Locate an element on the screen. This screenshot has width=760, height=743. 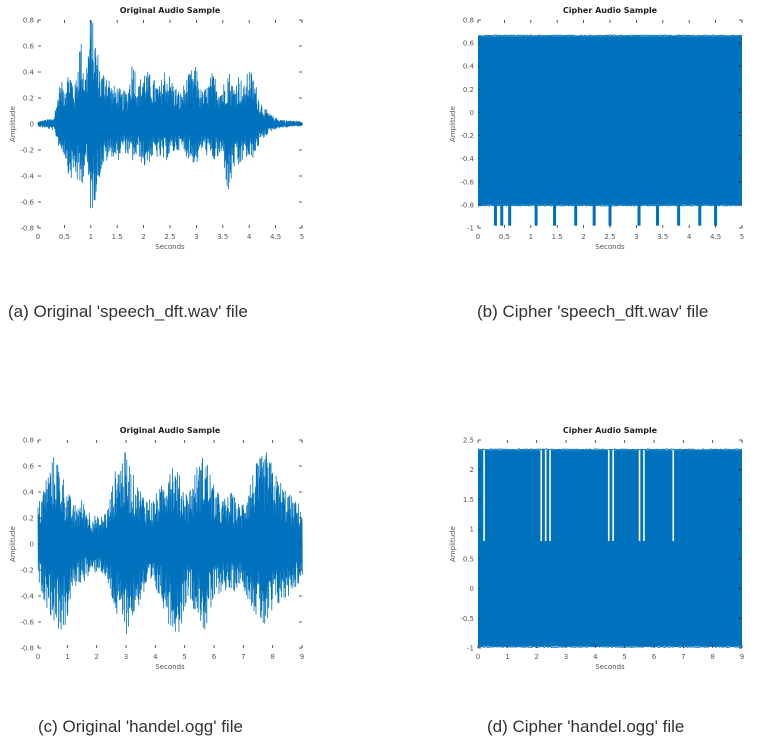
chart-b-xtick-label-5: 2.5 is located at coordinates (609, 237).